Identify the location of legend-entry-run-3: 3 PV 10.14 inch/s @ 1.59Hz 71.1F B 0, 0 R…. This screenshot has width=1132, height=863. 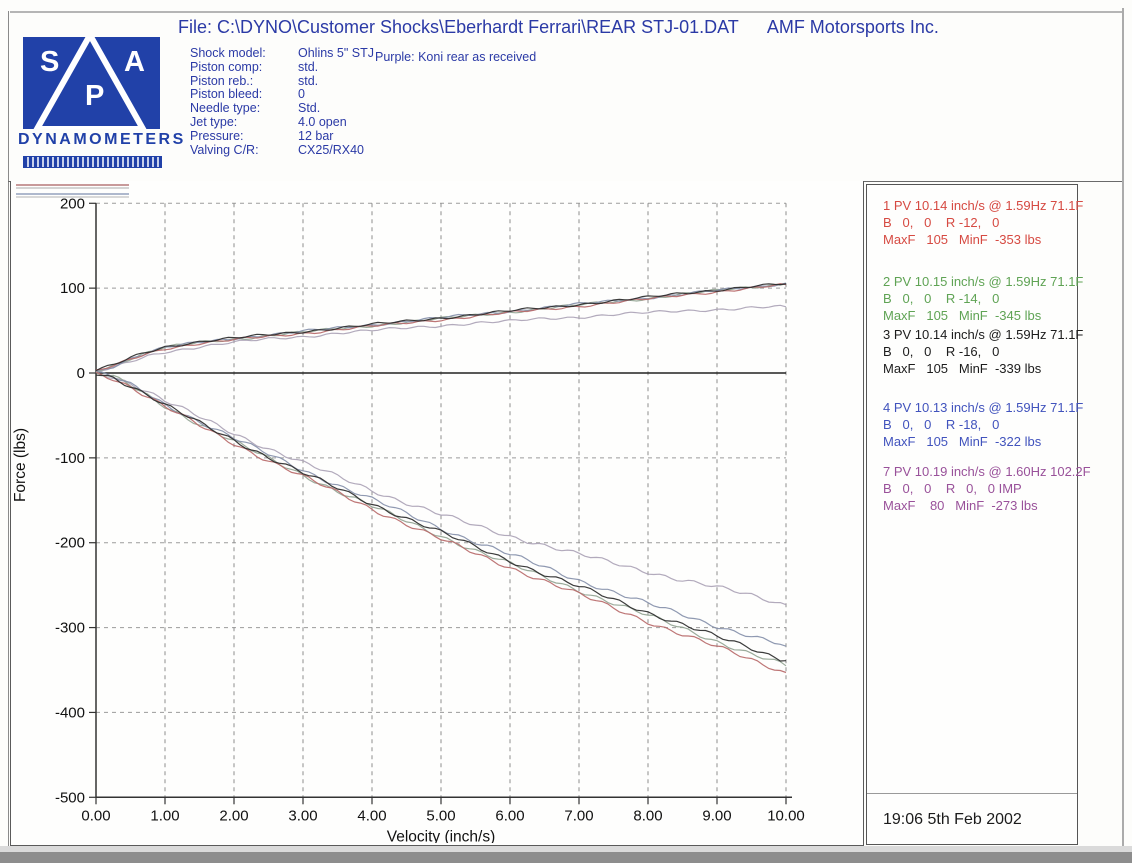
(983, 351).